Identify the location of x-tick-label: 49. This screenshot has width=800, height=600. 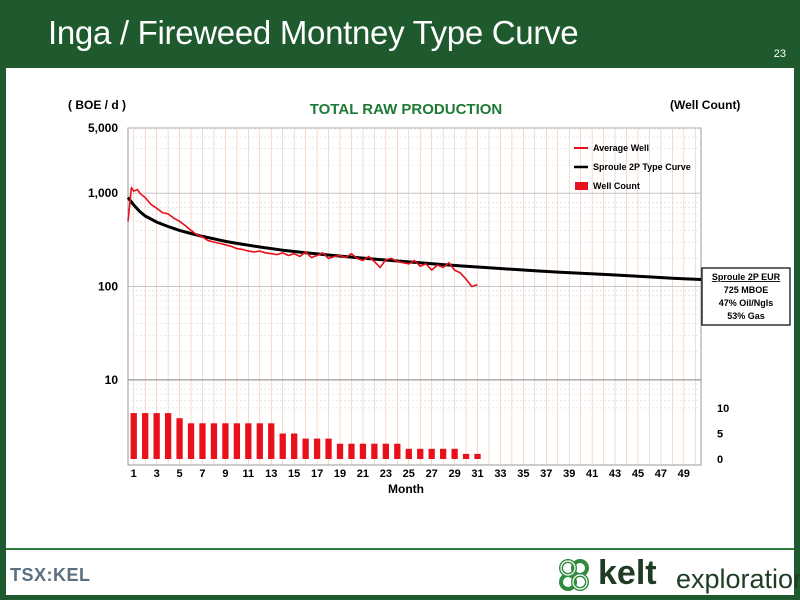
(684, 474).